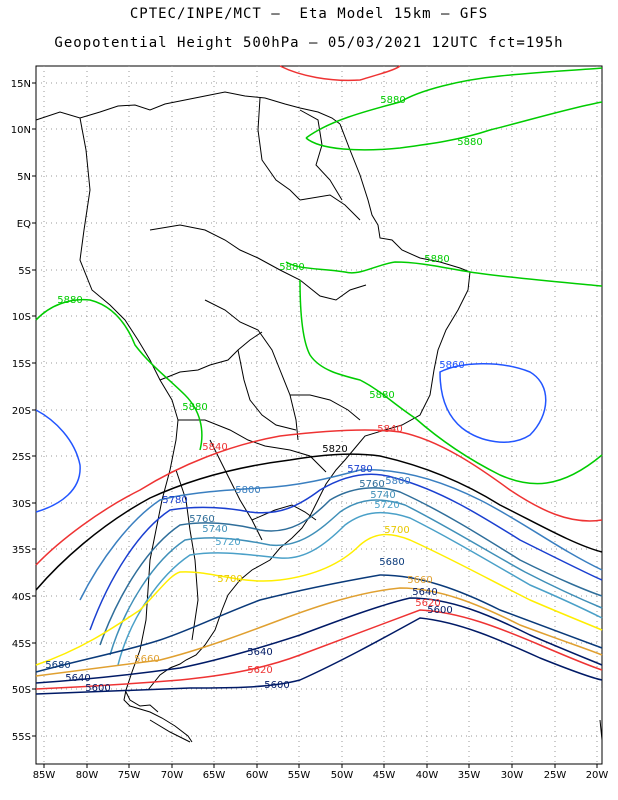  What do you see at coordinates (24, 271) in the screenshot?
I see `lat-tick-label: 5S` at bounding box center [24, 271].